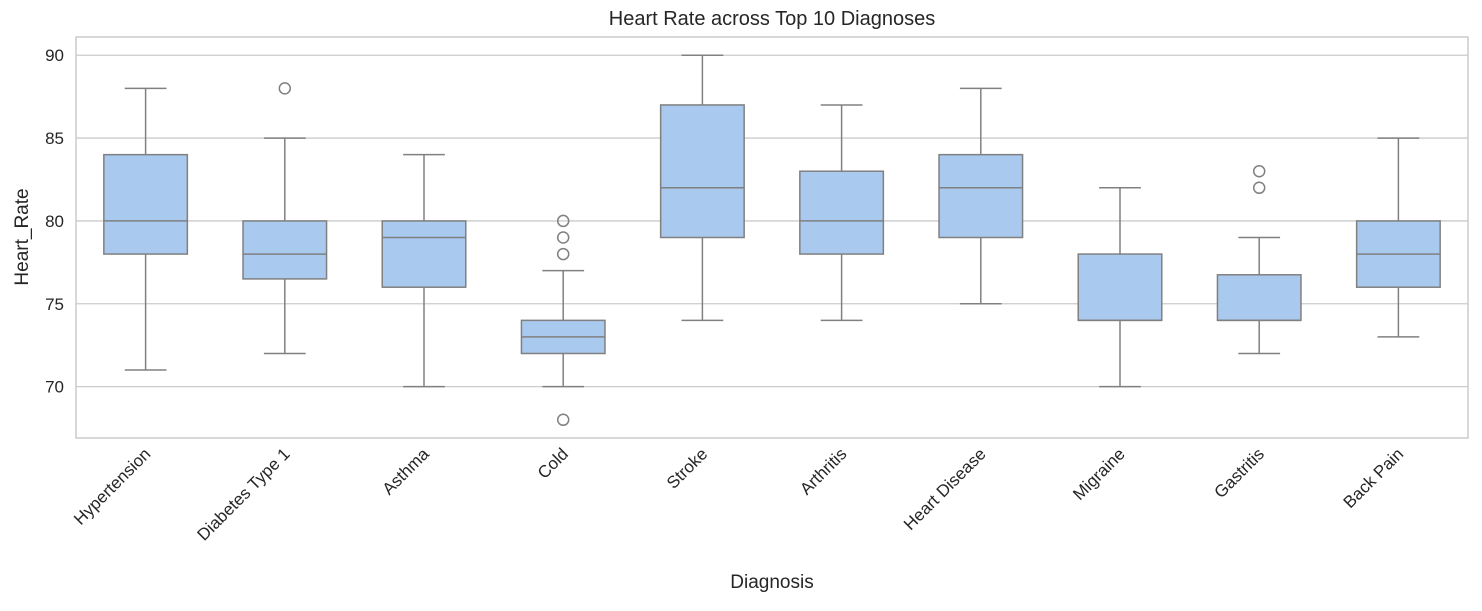  Describe the element at coordinates (823, 471) in the screenshot. I see `x-tick-label: Arthritis` at that location.